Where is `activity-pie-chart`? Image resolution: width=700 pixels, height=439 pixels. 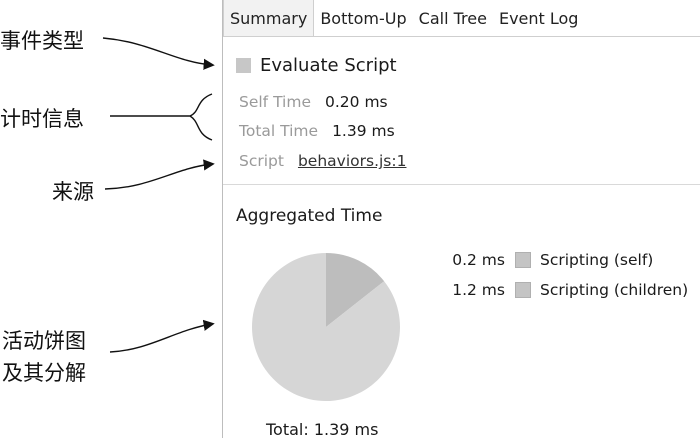
activity-pie-chart is located at coordinates (326, 327).